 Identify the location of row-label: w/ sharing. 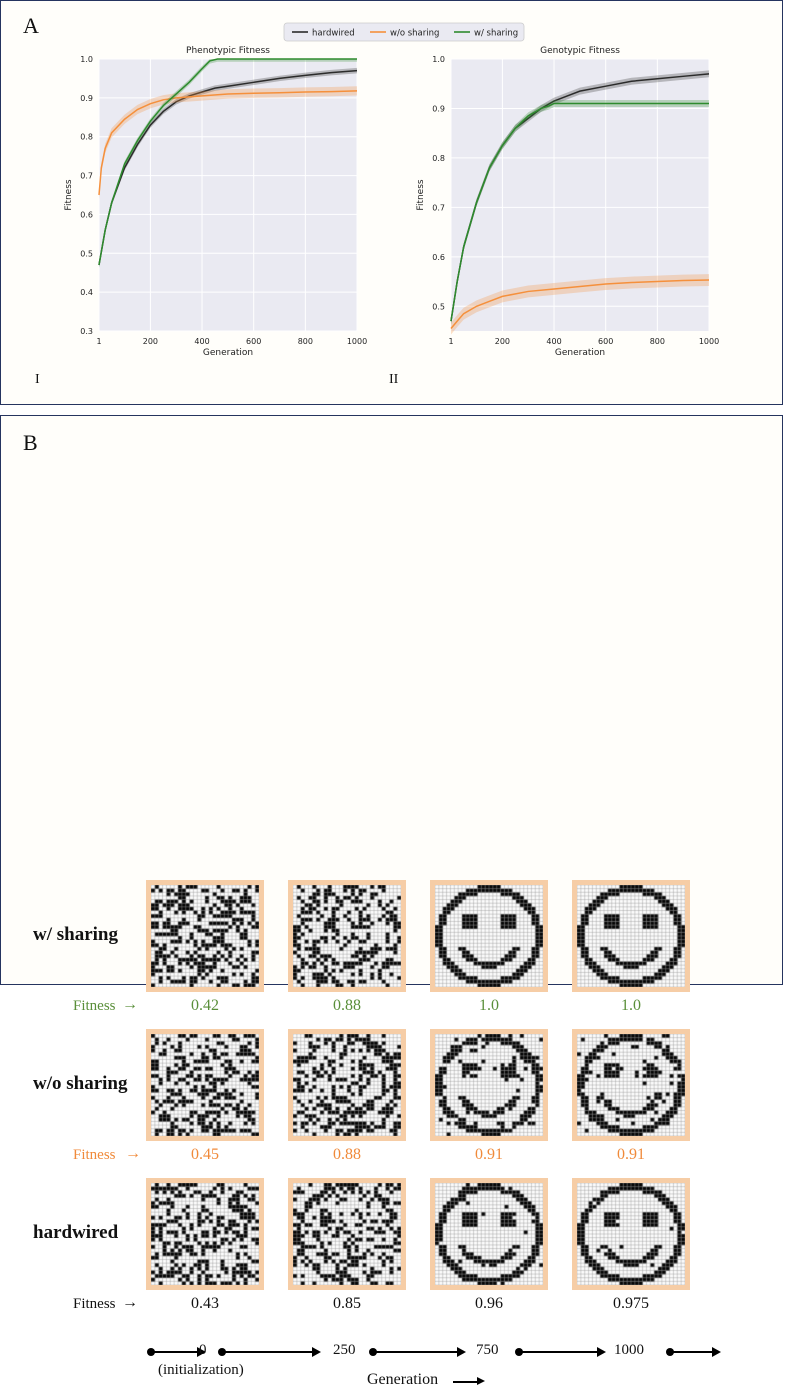
(75, 934).